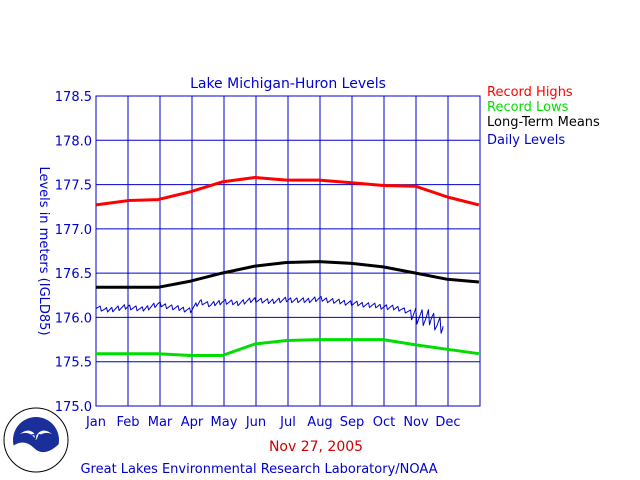  Describe the element at coordinates (288, 347) in the screenshot. I see `series-record-lows-line` at that location.